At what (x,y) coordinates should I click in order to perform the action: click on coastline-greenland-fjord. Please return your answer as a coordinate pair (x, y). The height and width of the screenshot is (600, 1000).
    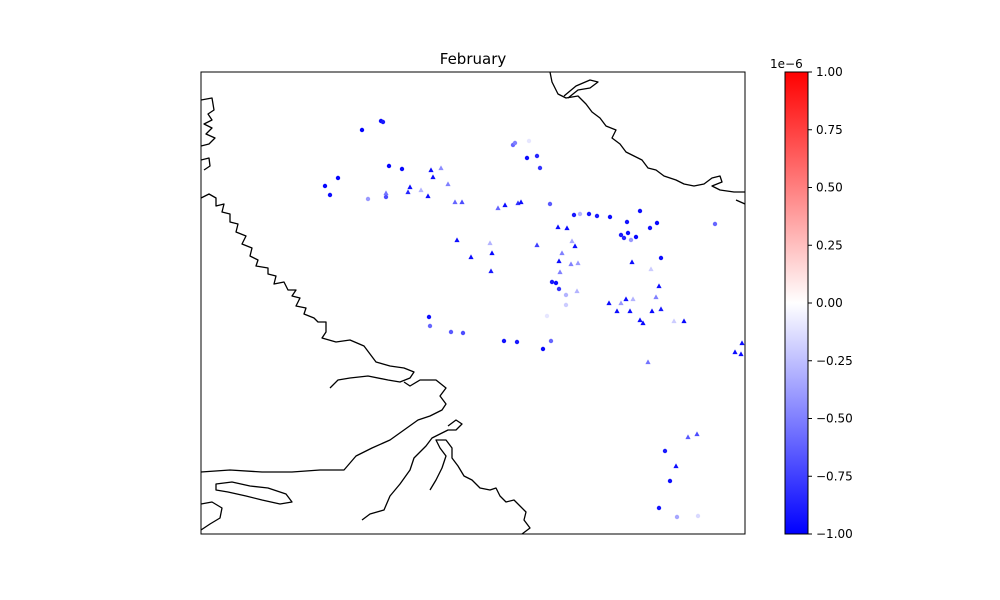
    Looking at the image, I should click on (581, 89).